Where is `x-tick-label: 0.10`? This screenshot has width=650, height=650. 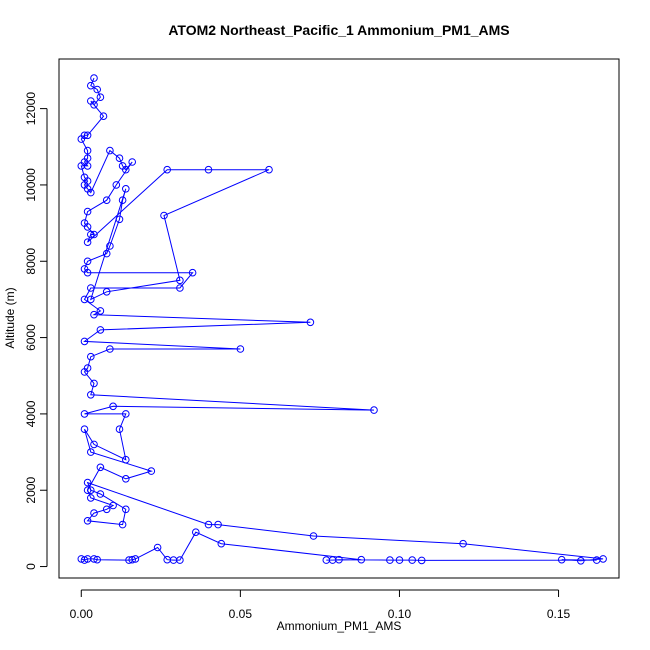
x-tick-label: 0.10 is located at coordinates (400, 614).